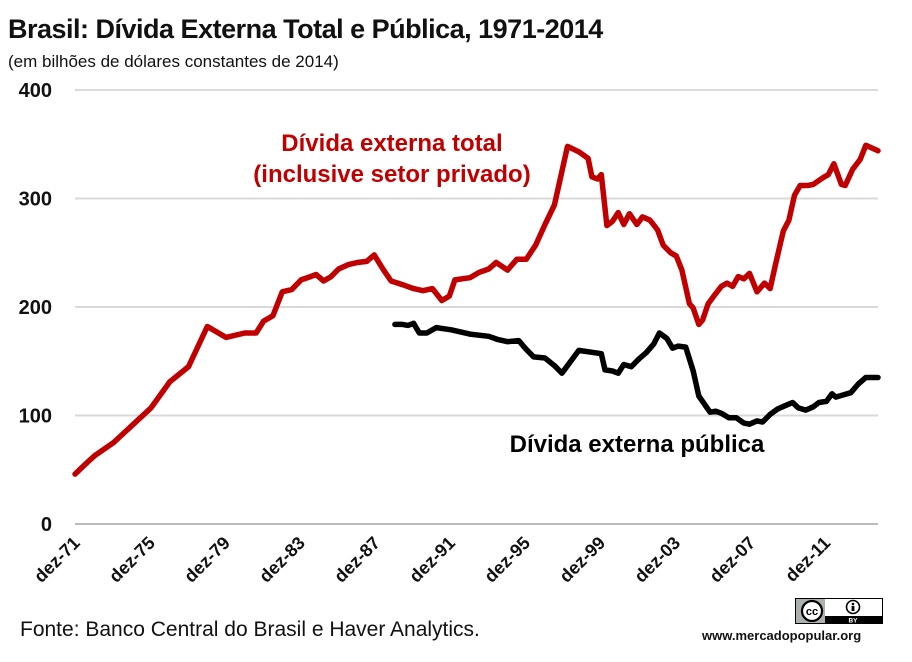  I want to click on annotation-publica-line-0: Dívida externa pública, so click(637, 444).